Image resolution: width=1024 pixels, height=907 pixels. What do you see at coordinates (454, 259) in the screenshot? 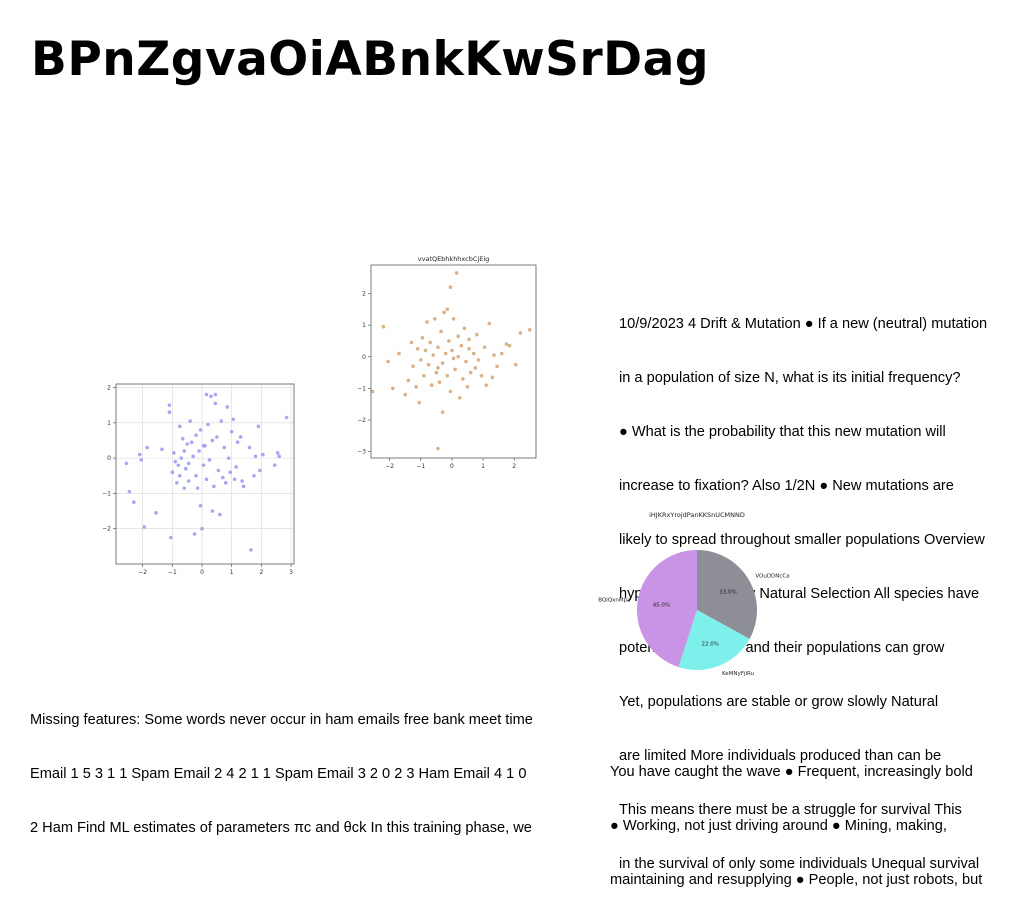
I see `chart-title: vvatQEbhkhhxcbCjEig` at bounding box center [454, 259].